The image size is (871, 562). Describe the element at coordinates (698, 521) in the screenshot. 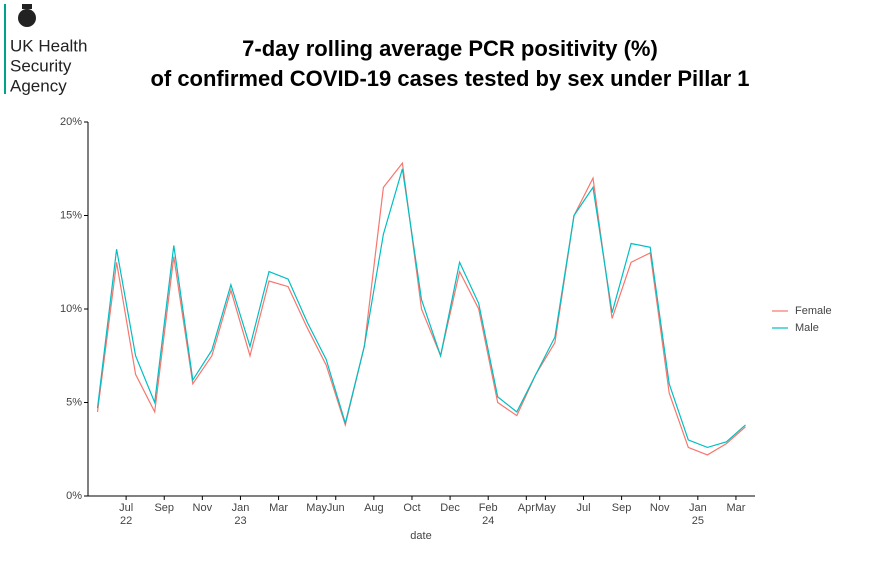

I see `x-tick-year: 25` at that location.